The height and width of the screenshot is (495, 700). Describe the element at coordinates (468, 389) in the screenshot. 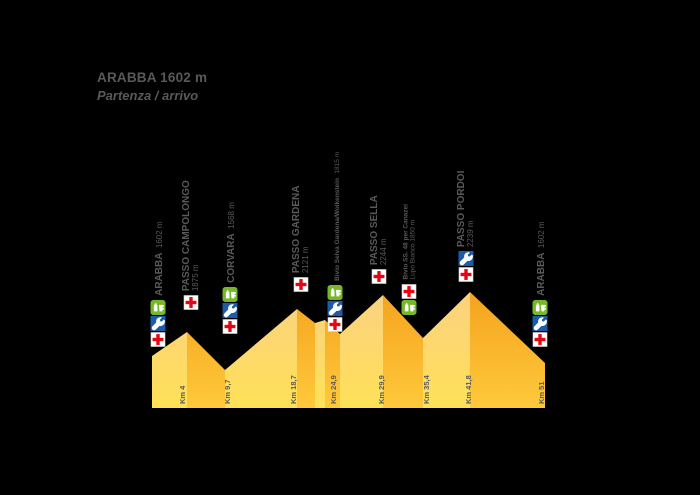

I see `km-tick-label: Km 41,8` at that location.